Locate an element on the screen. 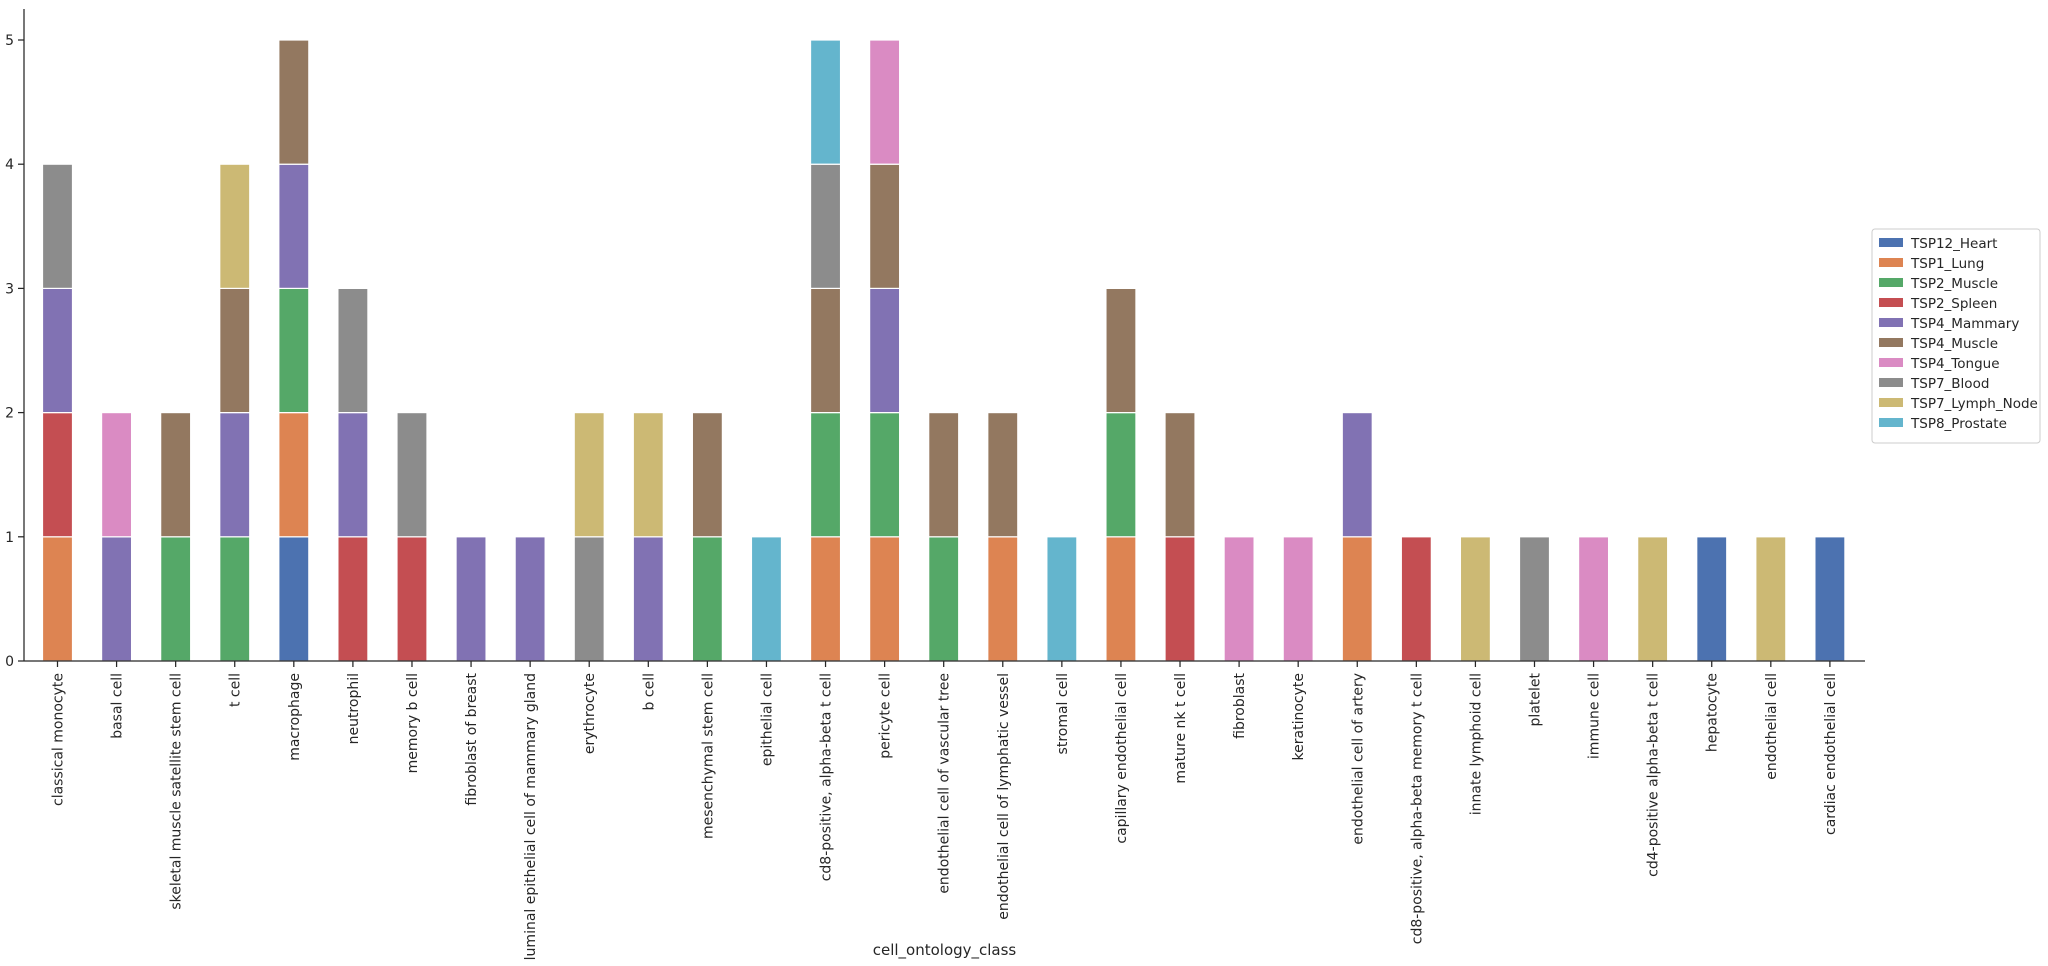 The image size is (2048, 966). bar-cd8-positive-alpha-beta-memory-t-cell-tsp2-spleen is located at coordinates (1416, 599).